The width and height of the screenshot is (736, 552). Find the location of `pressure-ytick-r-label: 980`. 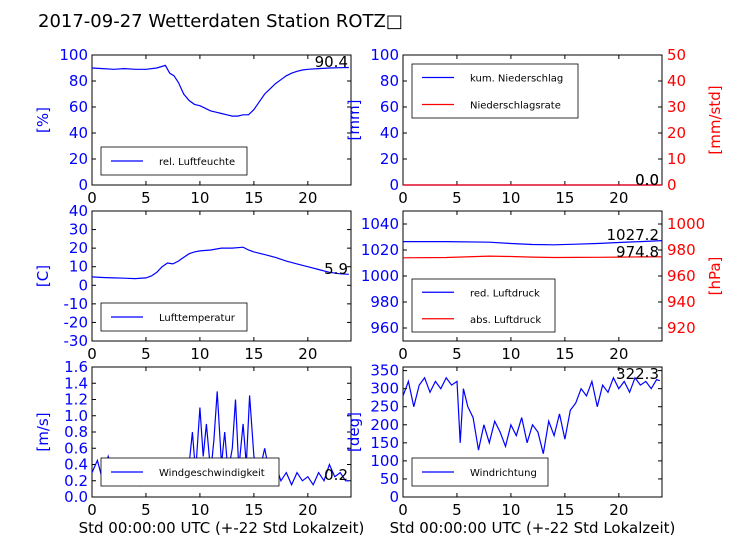

pressure-ytick-r-label: 980 is located at coordinates (681, 250).